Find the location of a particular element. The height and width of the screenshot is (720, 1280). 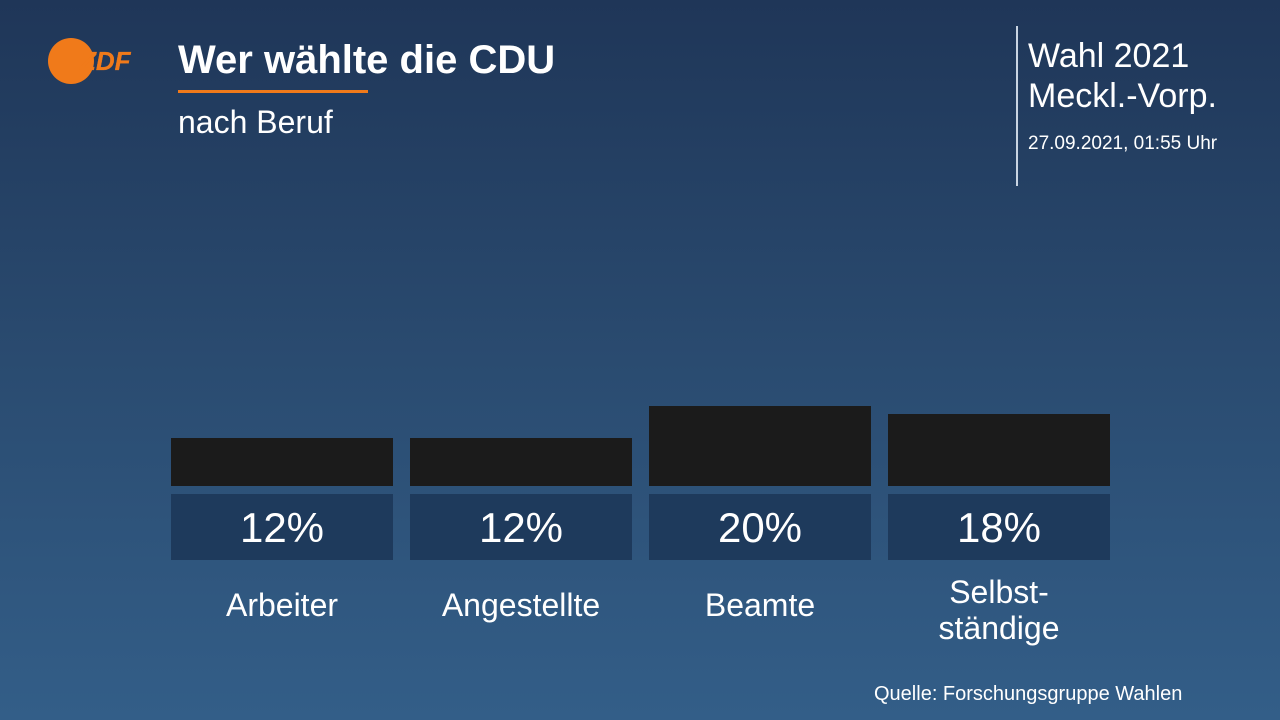

category-label-4-line-2: ständige is located at coordinates (999, 628).